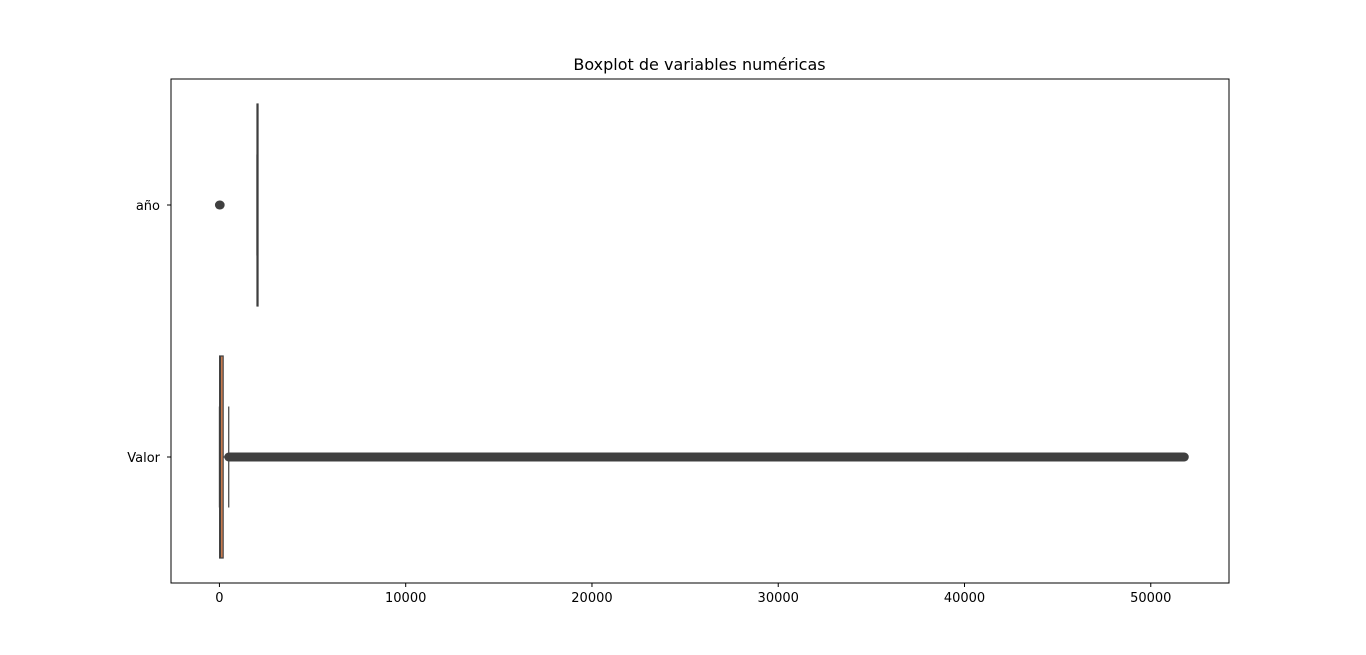  Describe the element at coordinates (148, 206) in the screenshot. I see `y-tick-label: año` at that location.